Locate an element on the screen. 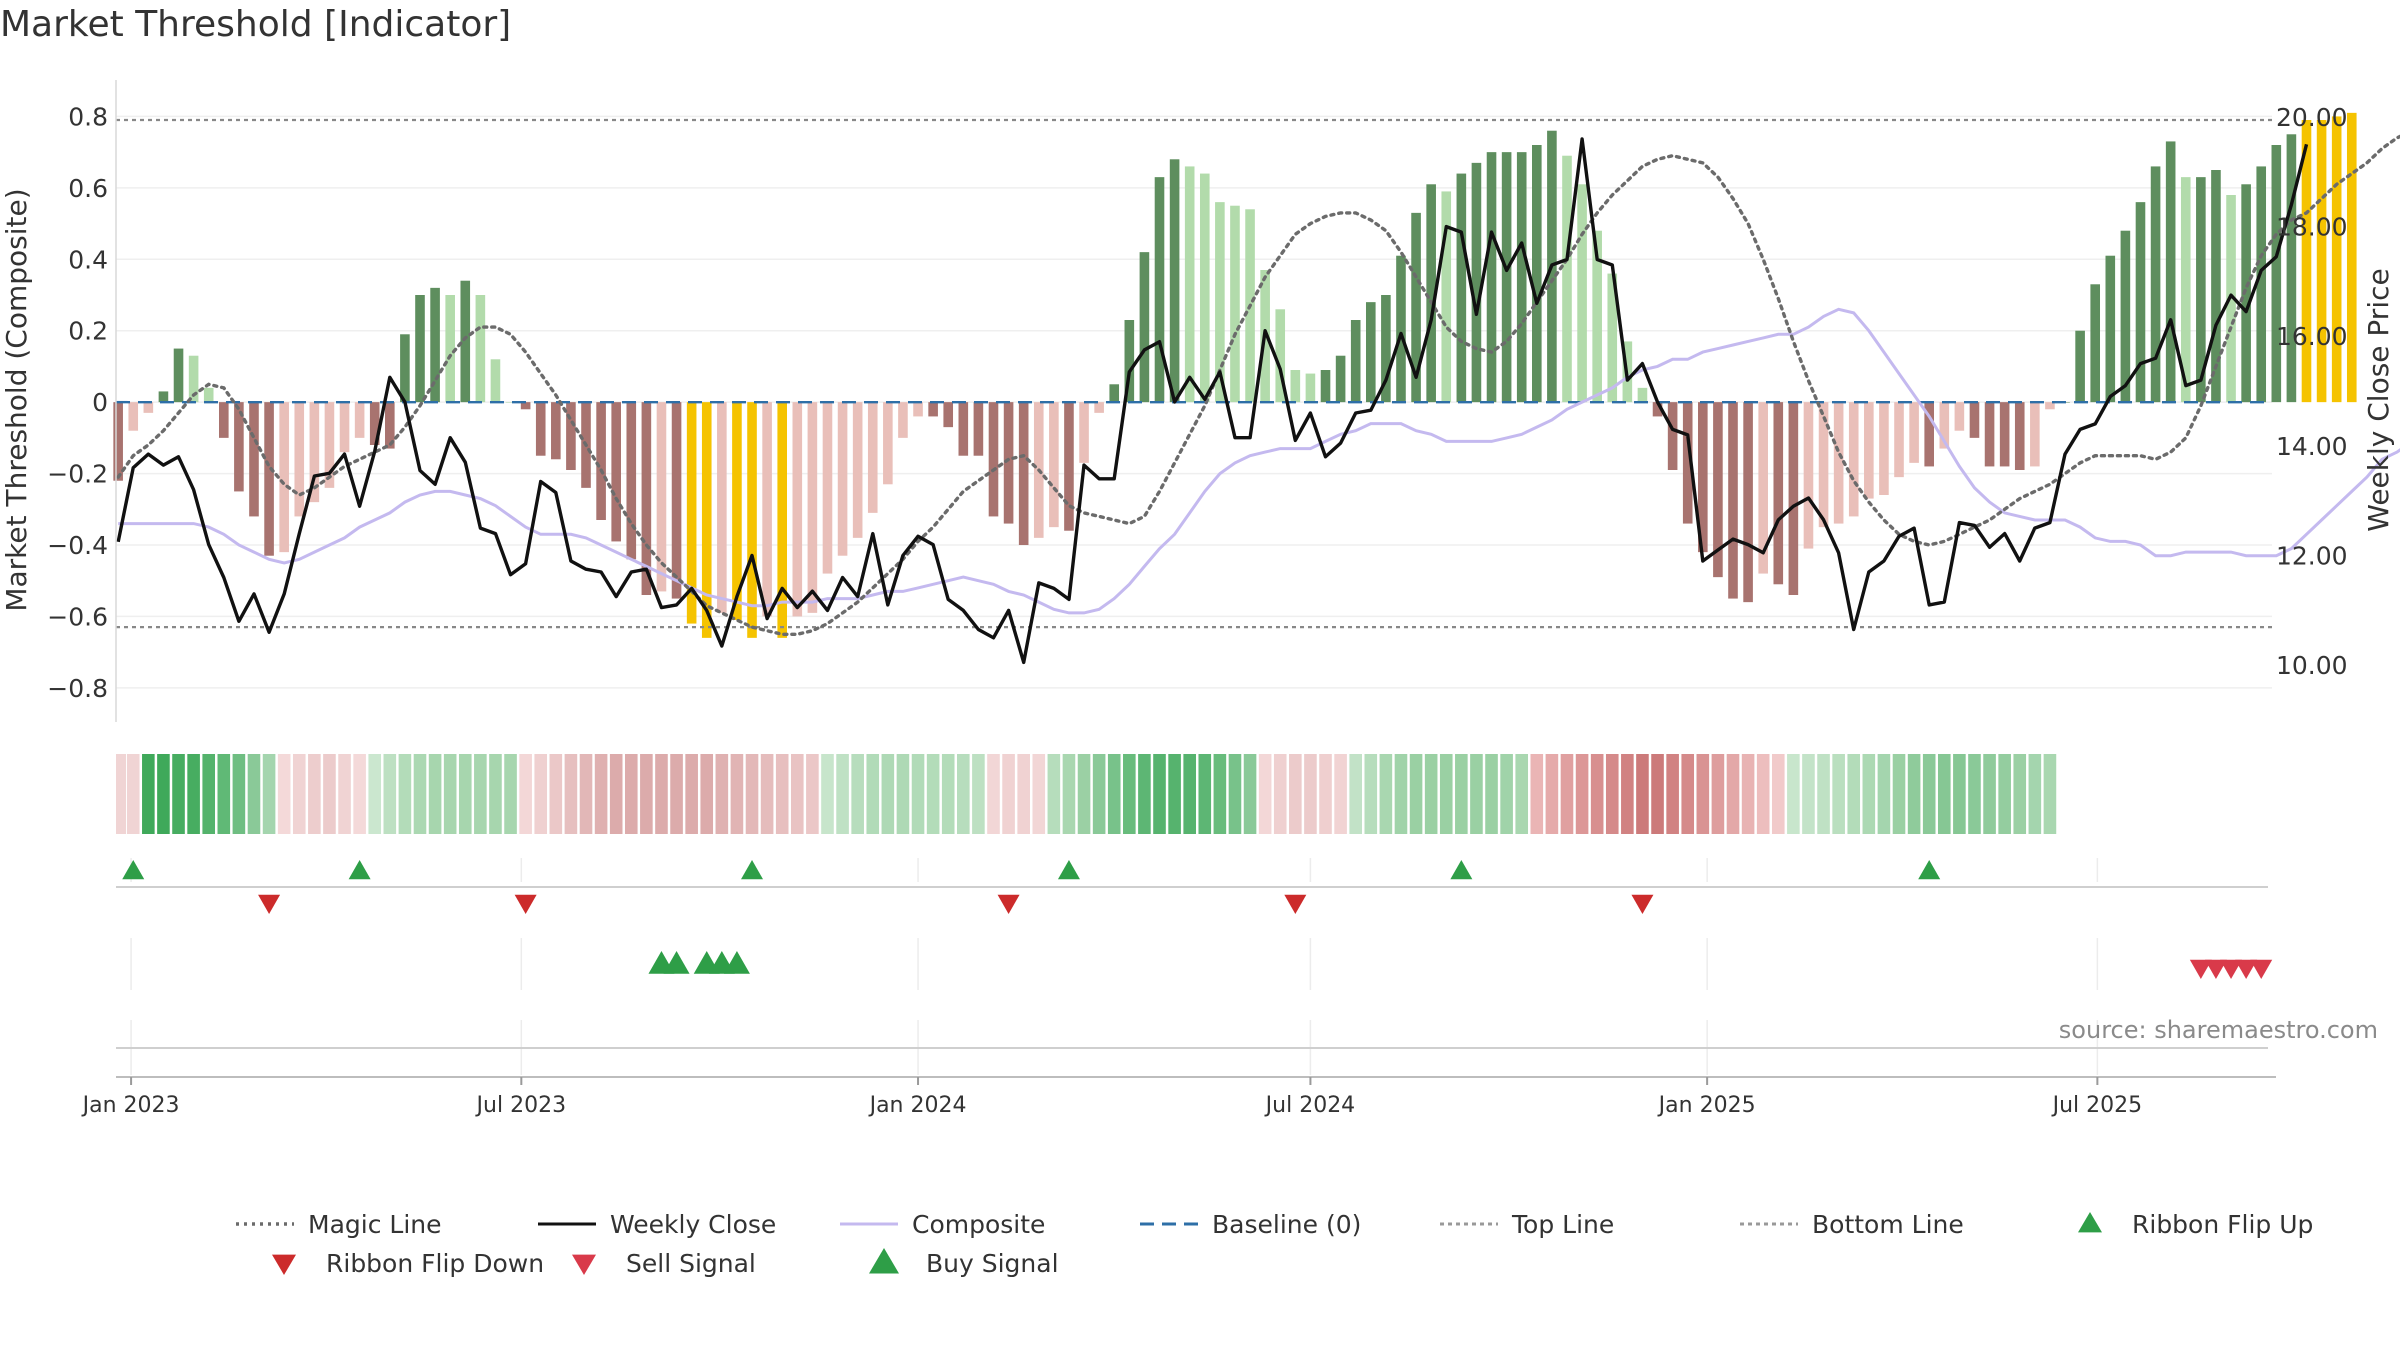 The height and width of the screenshot is (1350, 2400). x-tick-label: Jan 2023 is located at coordinates (130, 1105).